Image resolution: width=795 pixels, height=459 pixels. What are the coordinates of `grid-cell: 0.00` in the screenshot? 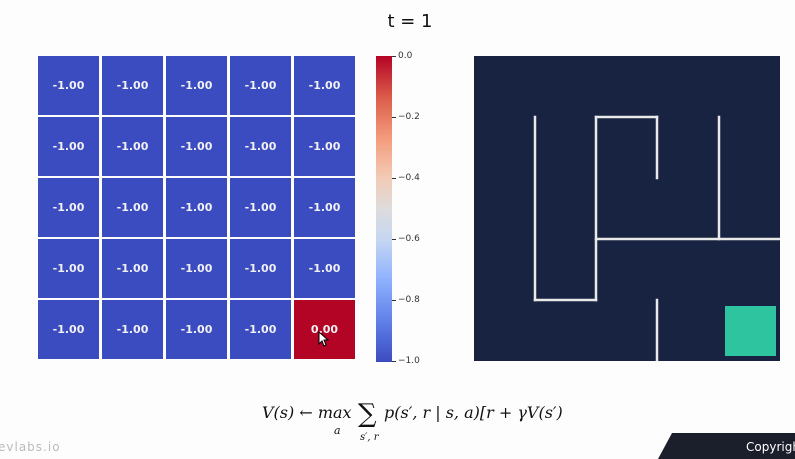 It's located at (324, 329).